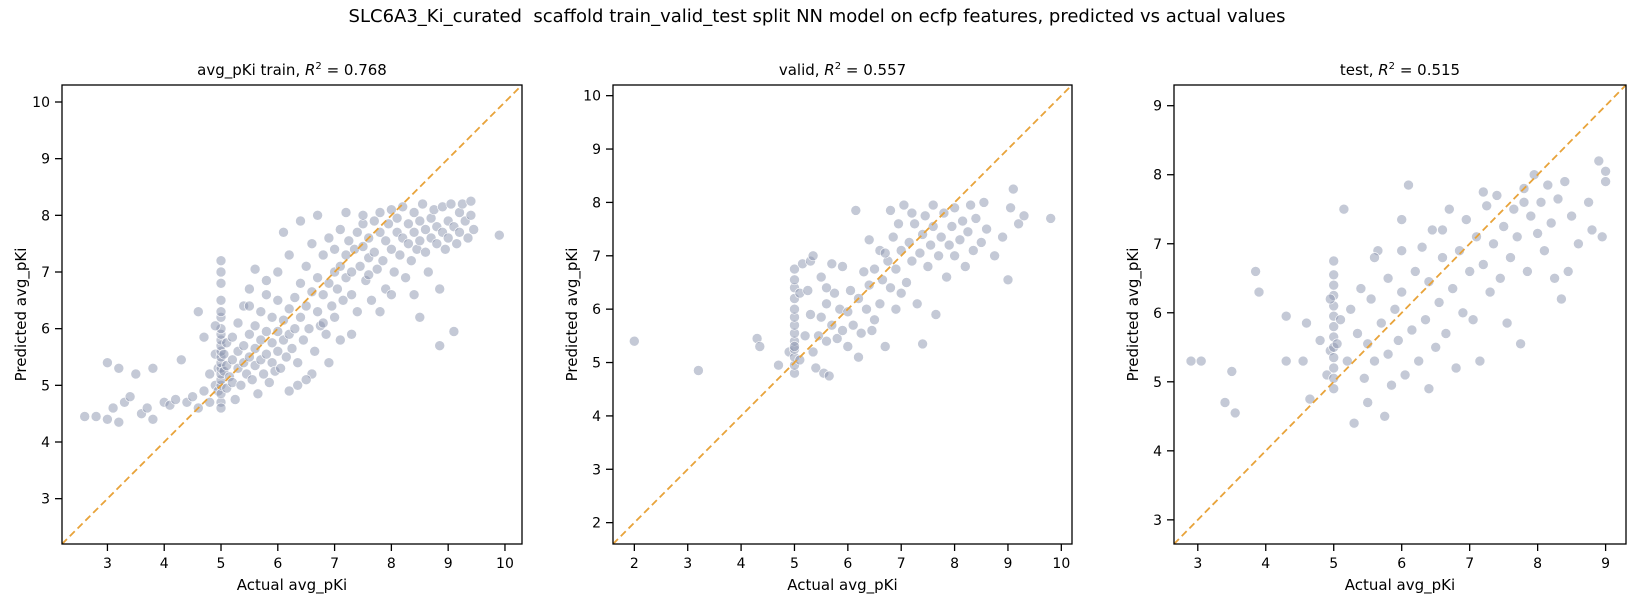  Describe the element at coordinates (45, 330) in the screenshot. I see `y-tick-label: 6` at that location.